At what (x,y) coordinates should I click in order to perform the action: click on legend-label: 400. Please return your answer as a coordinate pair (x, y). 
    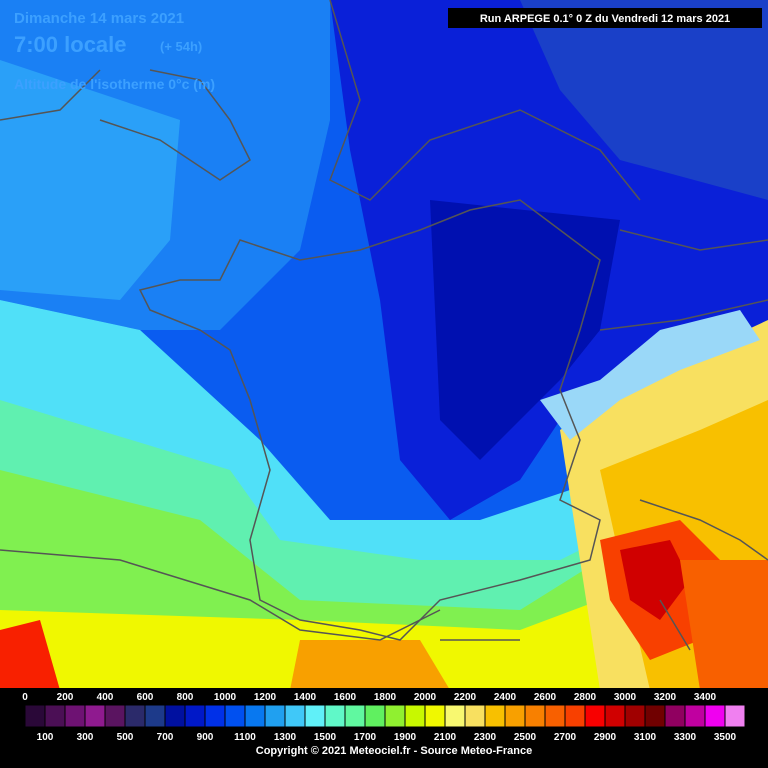
    Looking at the image, I should click on (105, 697).